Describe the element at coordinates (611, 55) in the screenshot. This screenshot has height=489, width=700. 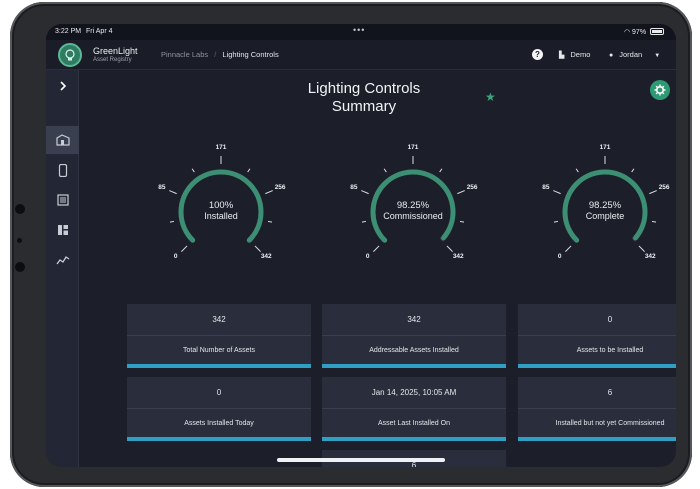
I see `user-icon: ●` at that location.